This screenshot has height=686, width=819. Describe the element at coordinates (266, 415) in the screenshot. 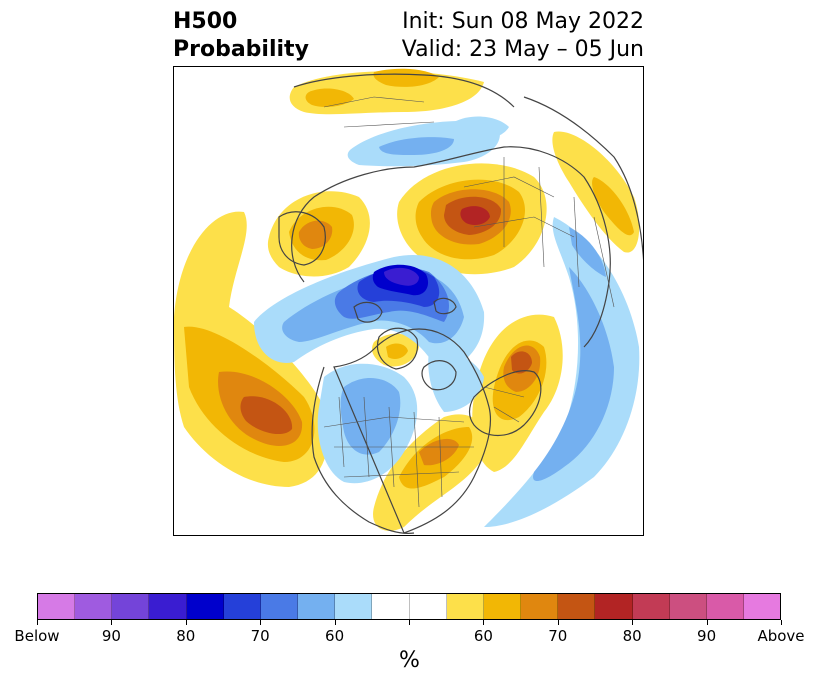

I see `pacific-above-dark` at that location.